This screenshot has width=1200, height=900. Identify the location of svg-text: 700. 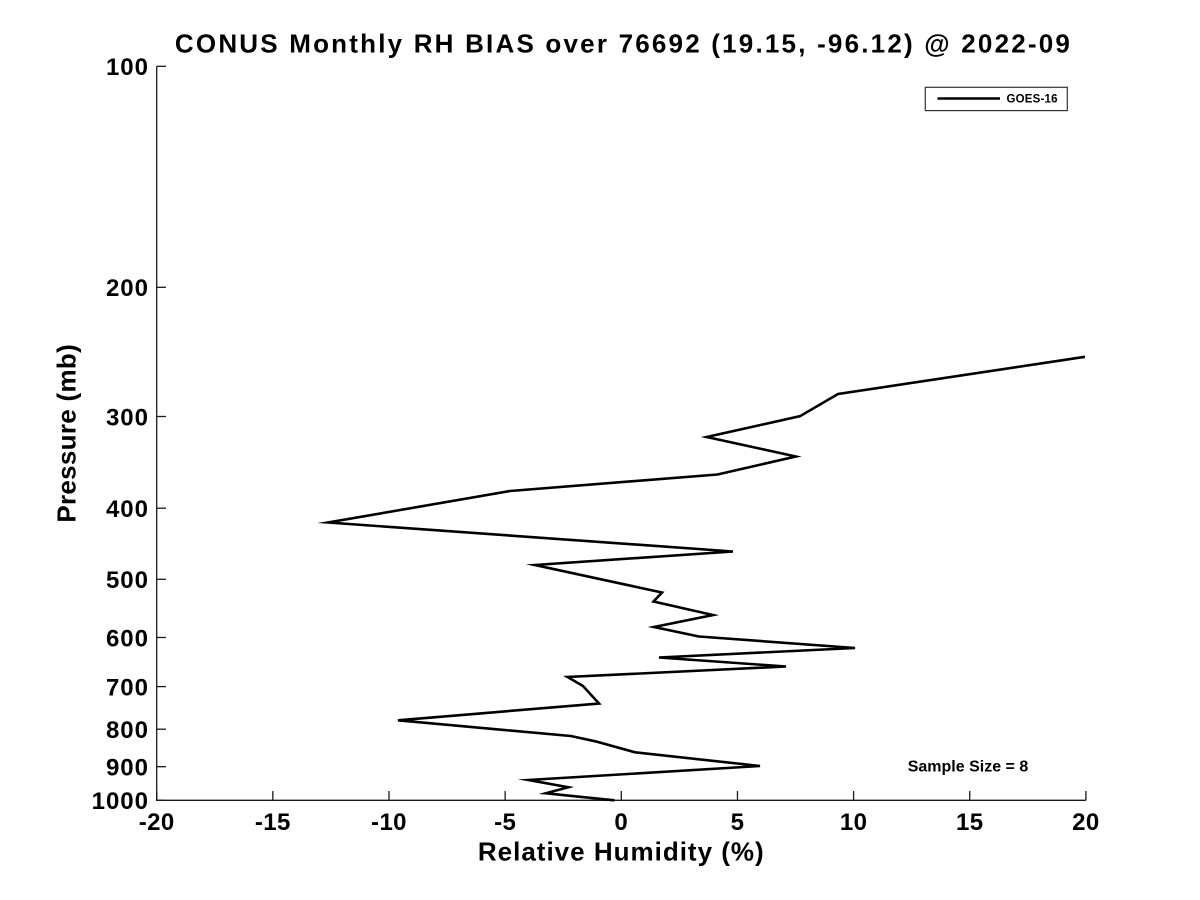
(127, 687).